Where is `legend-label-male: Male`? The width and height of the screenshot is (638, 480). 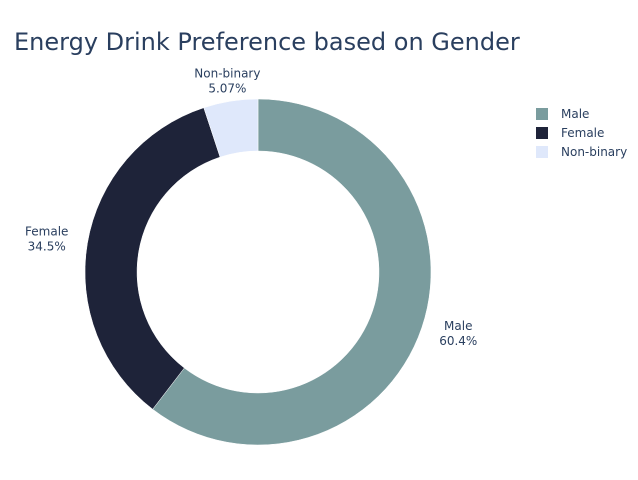 legend-label-male: Male is located at coordinates (575, 114).